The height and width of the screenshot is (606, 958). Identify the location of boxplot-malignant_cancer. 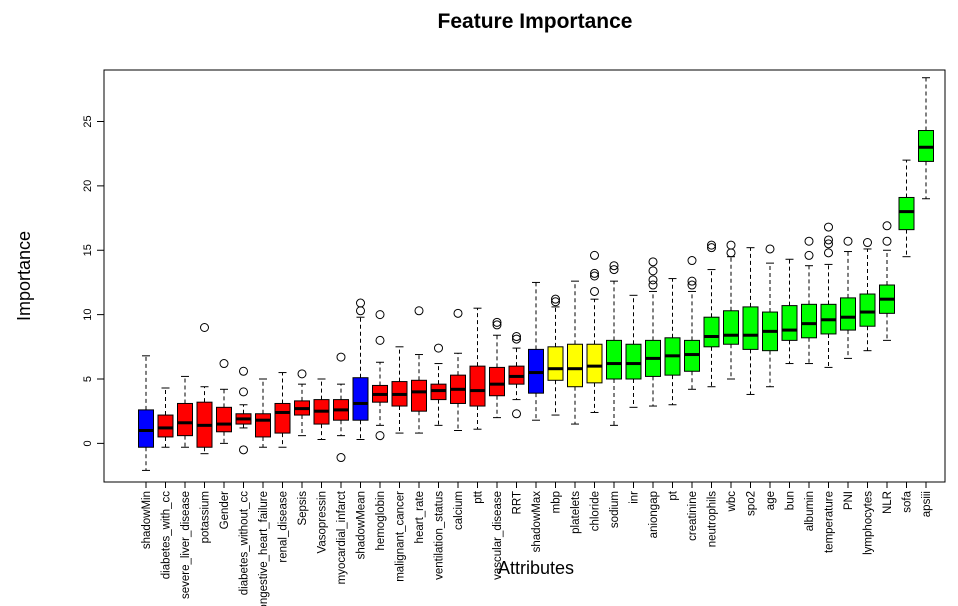
(399, 390).